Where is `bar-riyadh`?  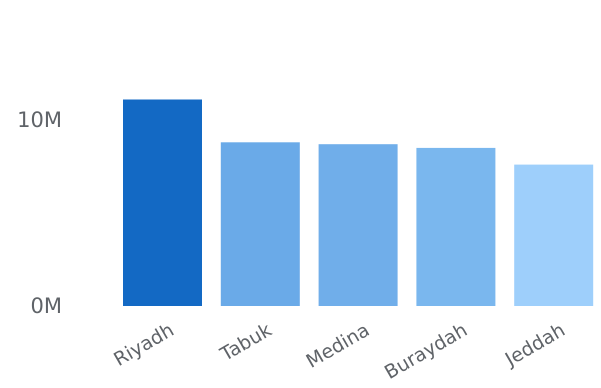
bar-riyadh is located at coordinates (162, 203).